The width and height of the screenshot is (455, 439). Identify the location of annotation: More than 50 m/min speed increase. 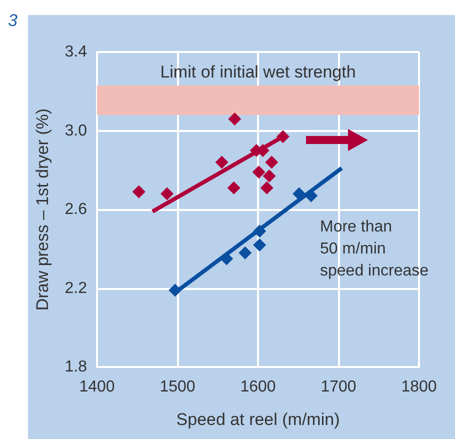
(374, 249).